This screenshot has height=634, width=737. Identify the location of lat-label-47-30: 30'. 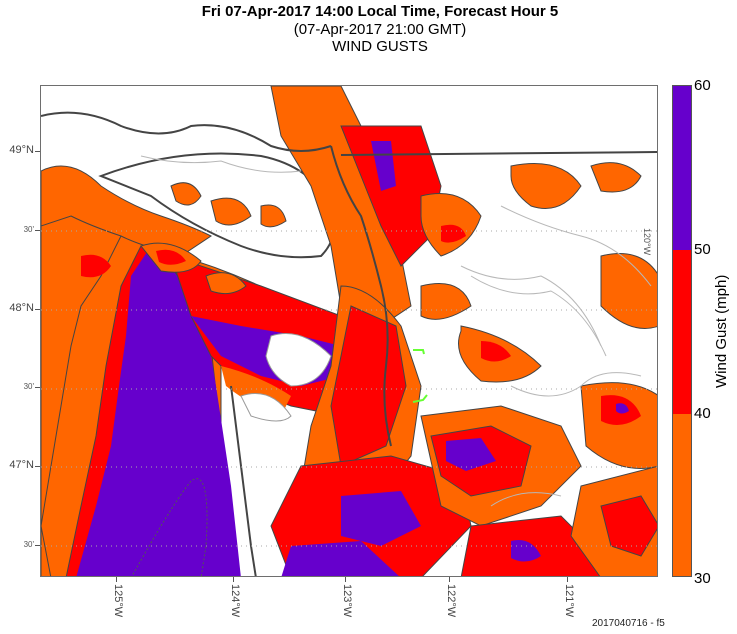
(28, 386).